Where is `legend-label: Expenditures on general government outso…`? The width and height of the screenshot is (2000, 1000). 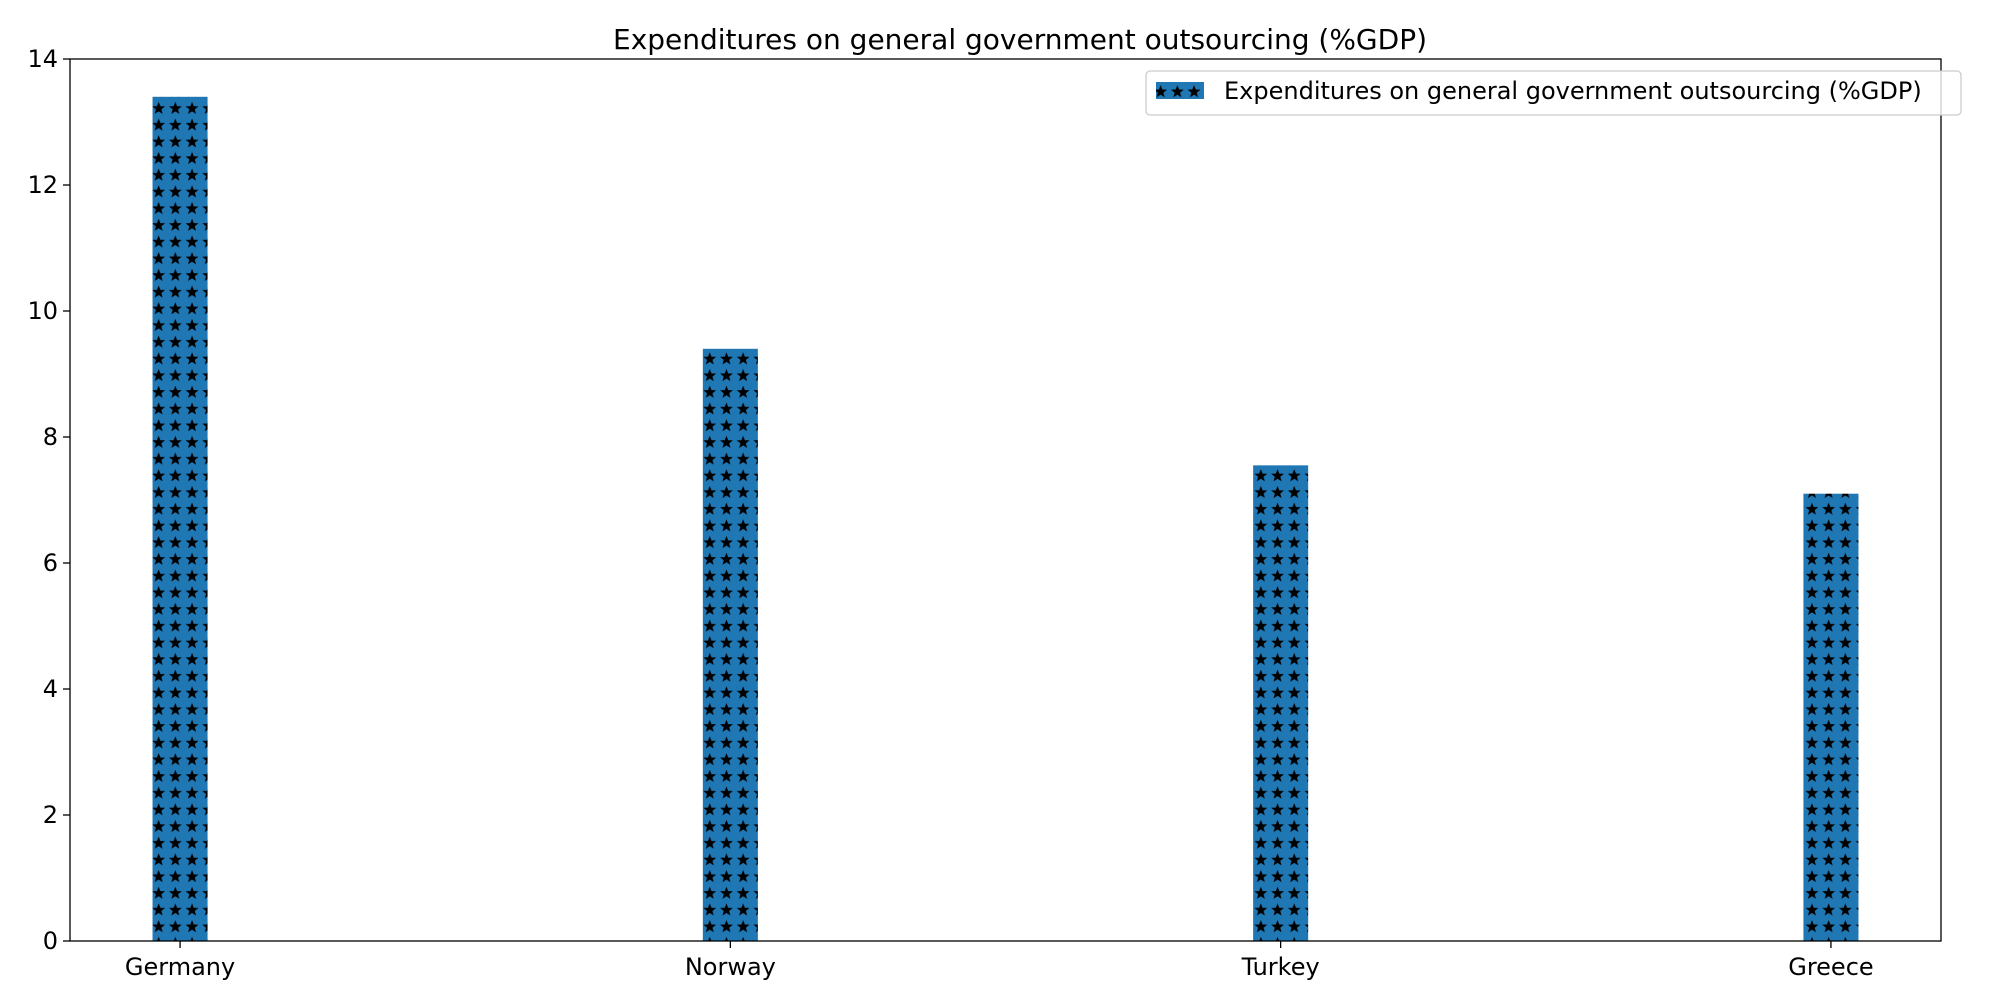 legend-label: Expenditures on general government outso… is located at coordinates (1573, 91).